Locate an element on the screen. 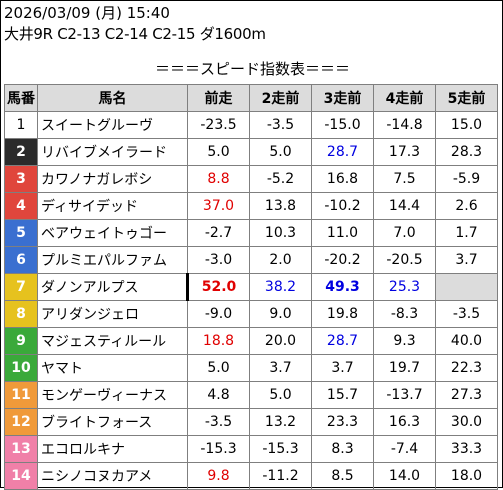 The width and height of the screenshot is (503, 490). horse-number-cell: 12 is located at coordinates (21, 422).